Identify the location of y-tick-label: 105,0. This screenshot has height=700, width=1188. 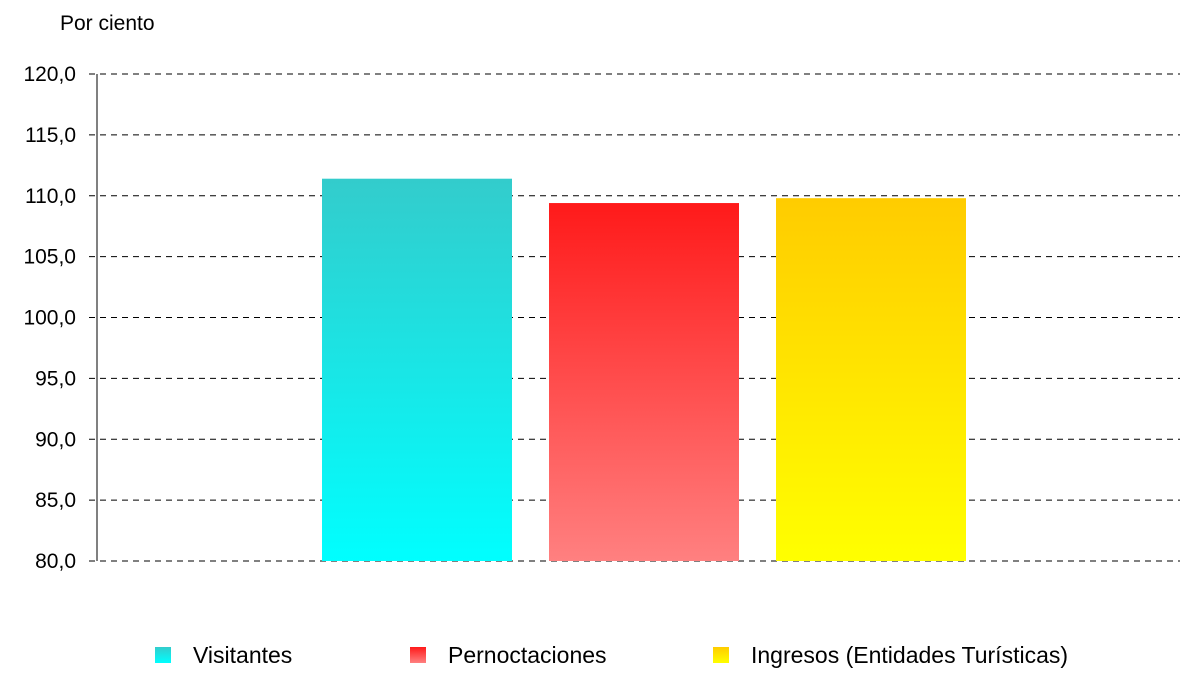
(49, 257).